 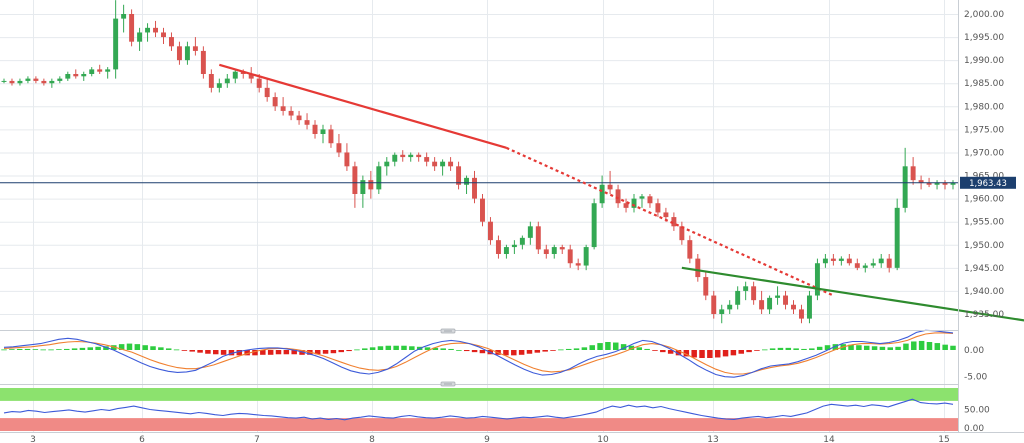 I want to click on oversold-band, so click(x=479, y=424).